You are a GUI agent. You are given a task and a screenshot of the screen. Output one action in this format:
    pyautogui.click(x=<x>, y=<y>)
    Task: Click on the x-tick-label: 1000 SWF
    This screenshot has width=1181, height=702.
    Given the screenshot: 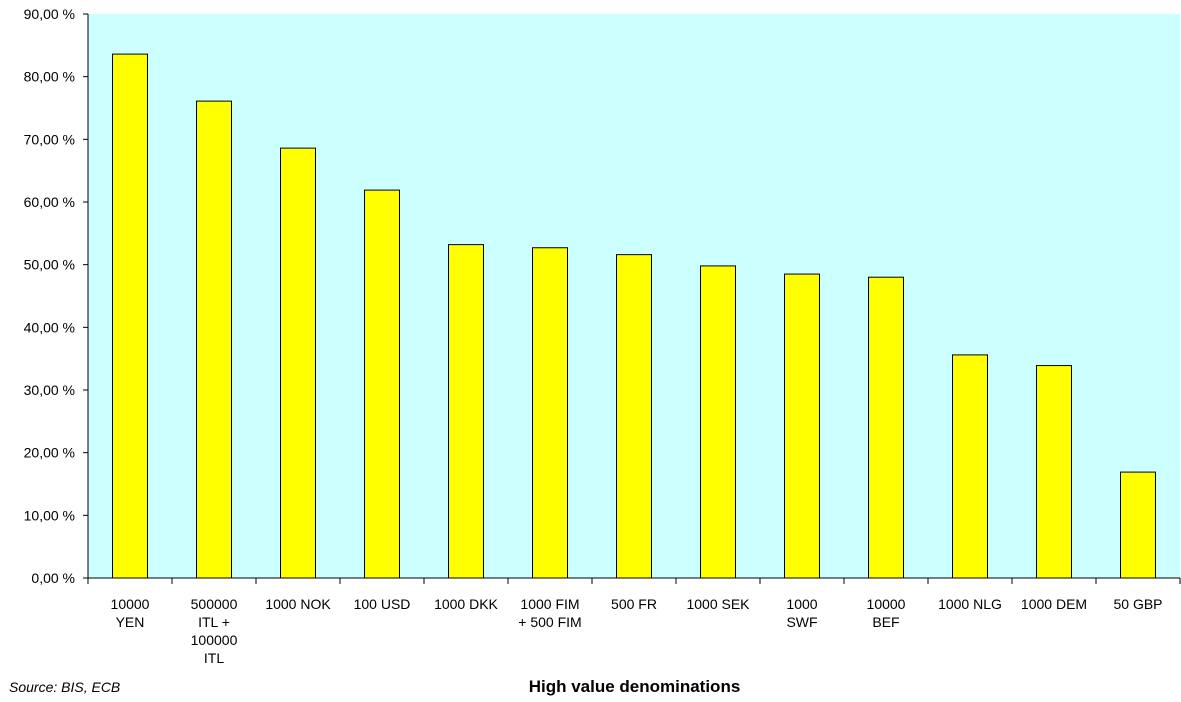 What is the action you would take?
    pyautogui.click(x=801, y=613)
    